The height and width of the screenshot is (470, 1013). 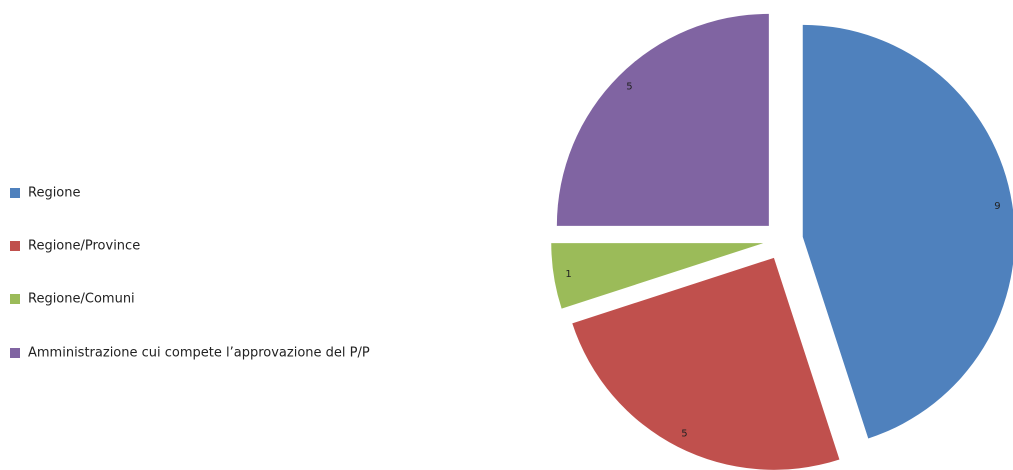 What do you see at coordinates (81, 299) in the screenshot?
I see `legend-label: Regione/Comuni` at bounding box center [81, 299].